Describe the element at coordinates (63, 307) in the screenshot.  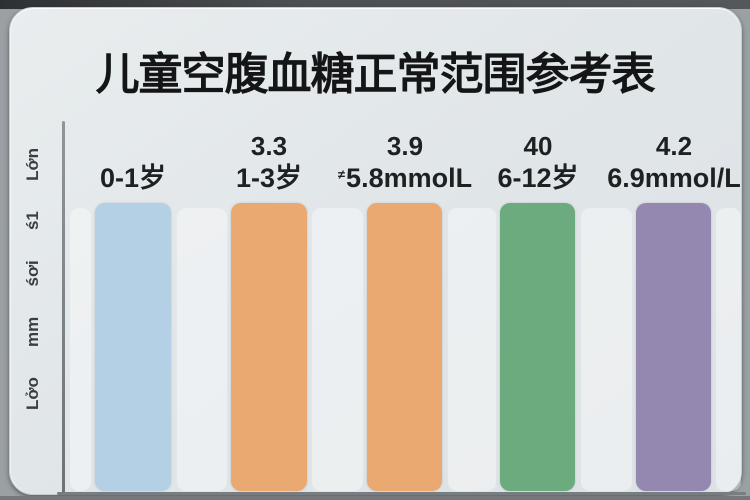
I see `y-axis-line` at that location.